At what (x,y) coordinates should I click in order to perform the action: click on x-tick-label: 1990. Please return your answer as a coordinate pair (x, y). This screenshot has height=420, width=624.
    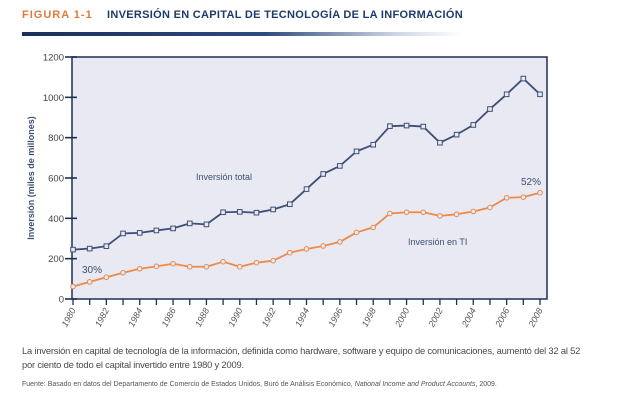
    Looking at the image, I should click on (235, 317).